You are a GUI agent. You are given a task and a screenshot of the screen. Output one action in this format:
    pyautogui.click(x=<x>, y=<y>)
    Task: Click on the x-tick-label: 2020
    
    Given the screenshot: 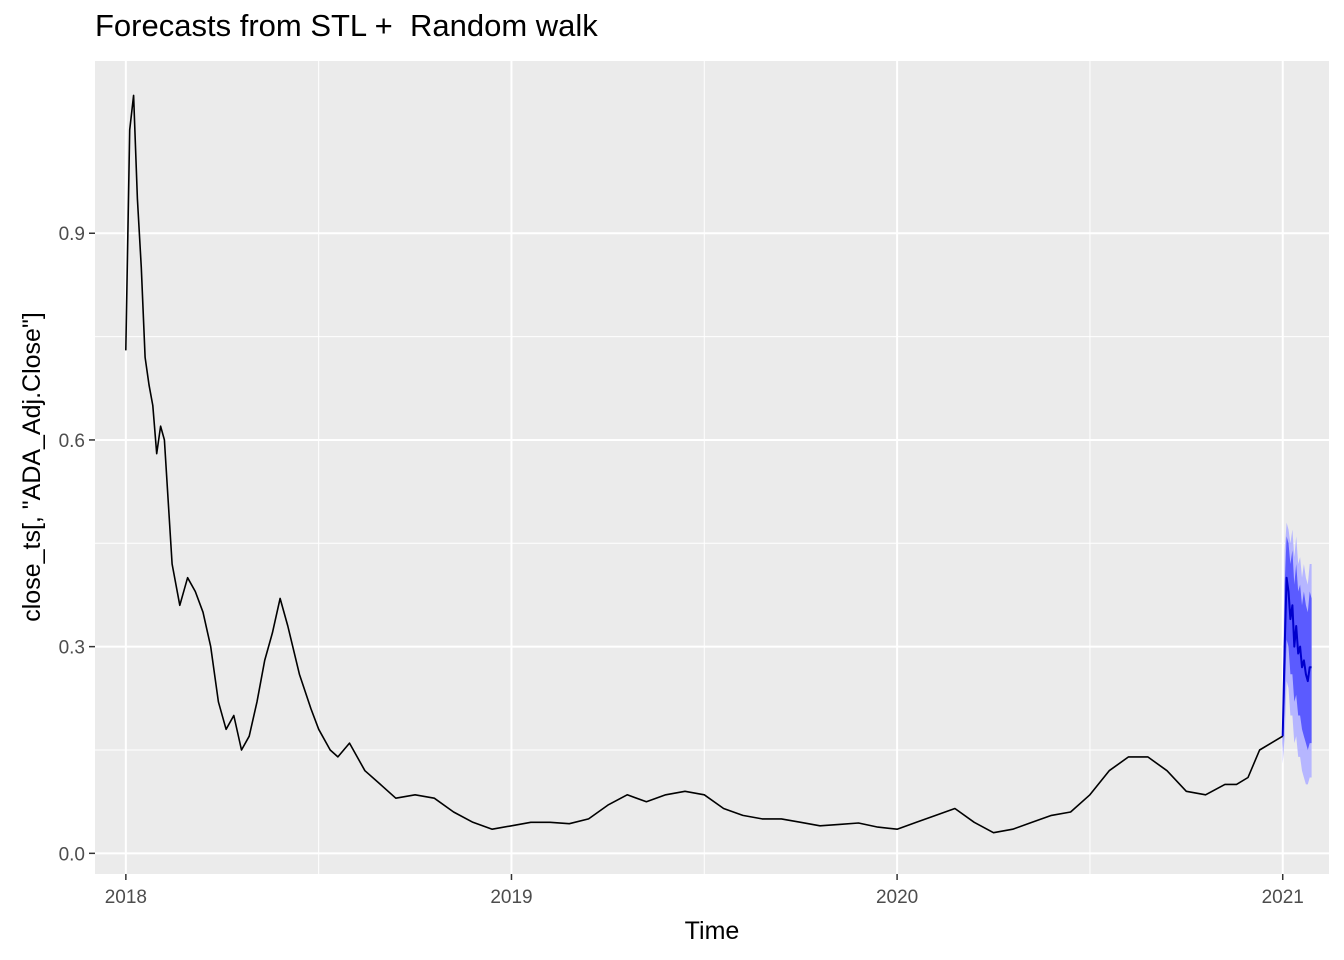 What is the action you would take?
    pyautogui.click(x=897, y=897)
    